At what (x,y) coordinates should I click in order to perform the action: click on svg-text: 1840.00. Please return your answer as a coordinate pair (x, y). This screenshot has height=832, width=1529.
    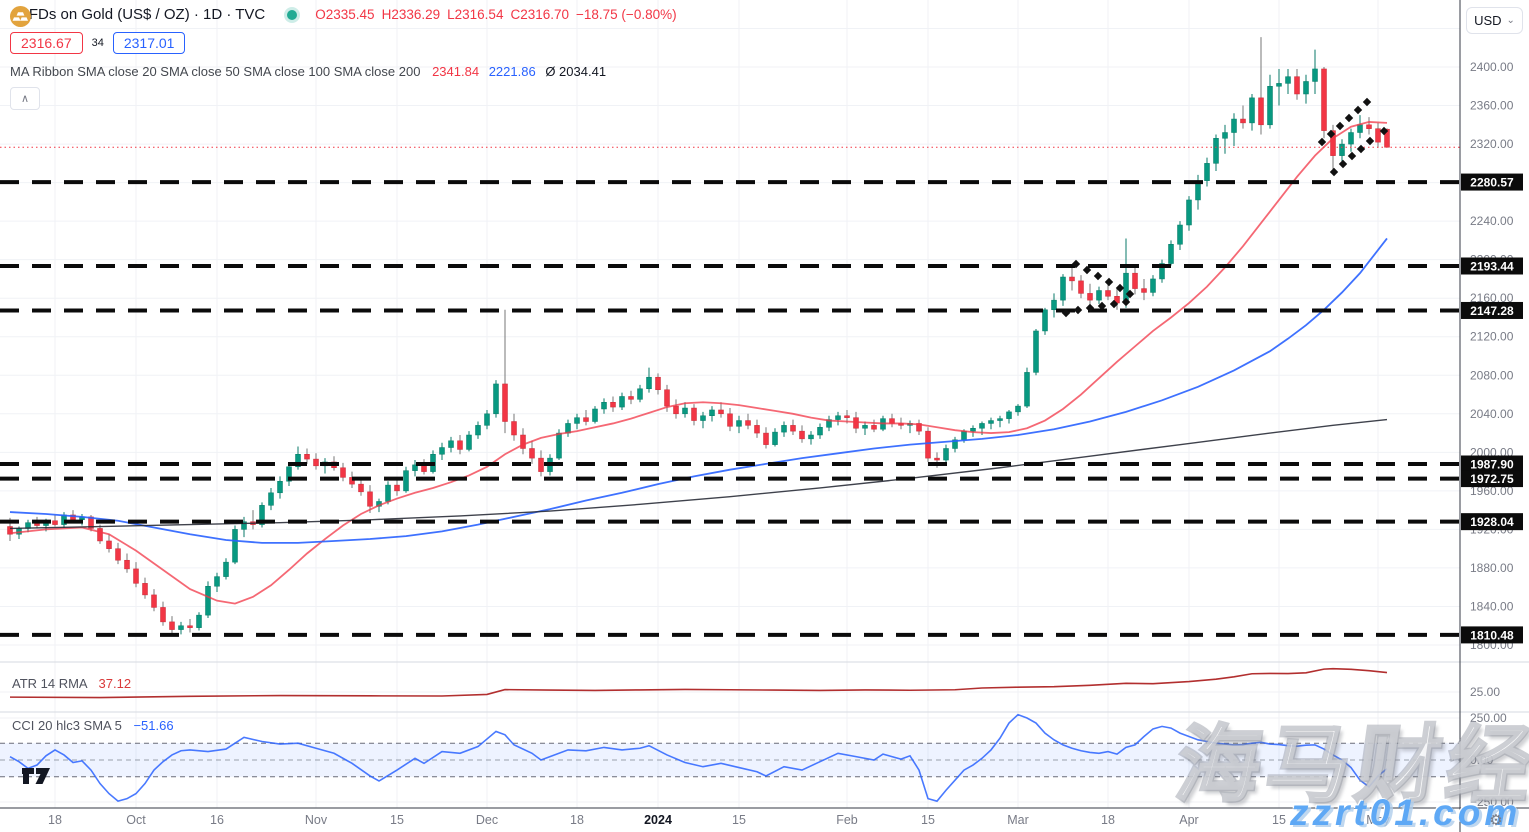
    Looking at the image, I should click on (1492, 606).